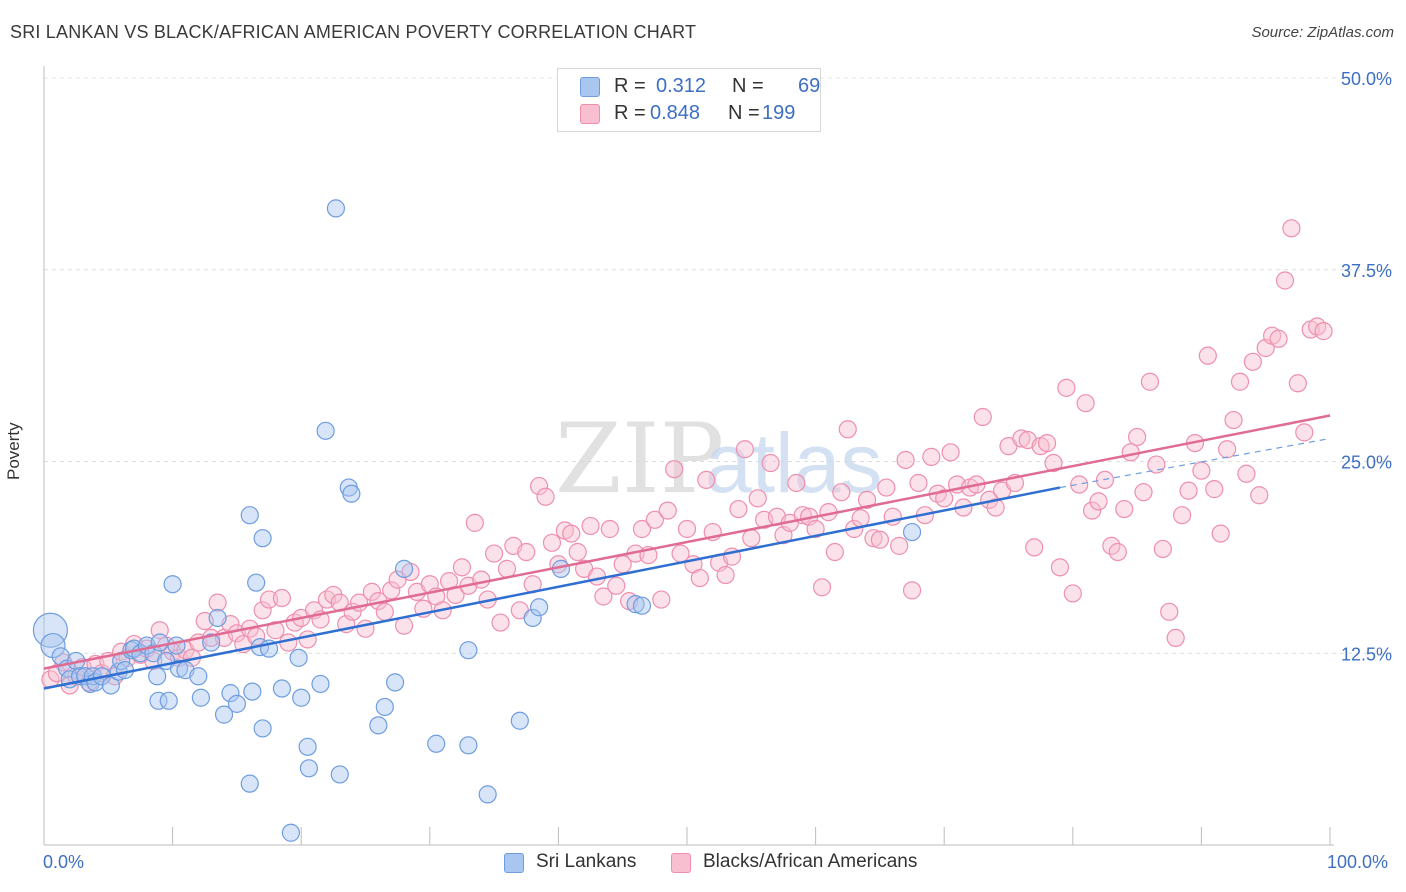 The width and height of the screenshot is (1406, 892). I want to click on legend-r-value: 0.848, so click(675, 113).